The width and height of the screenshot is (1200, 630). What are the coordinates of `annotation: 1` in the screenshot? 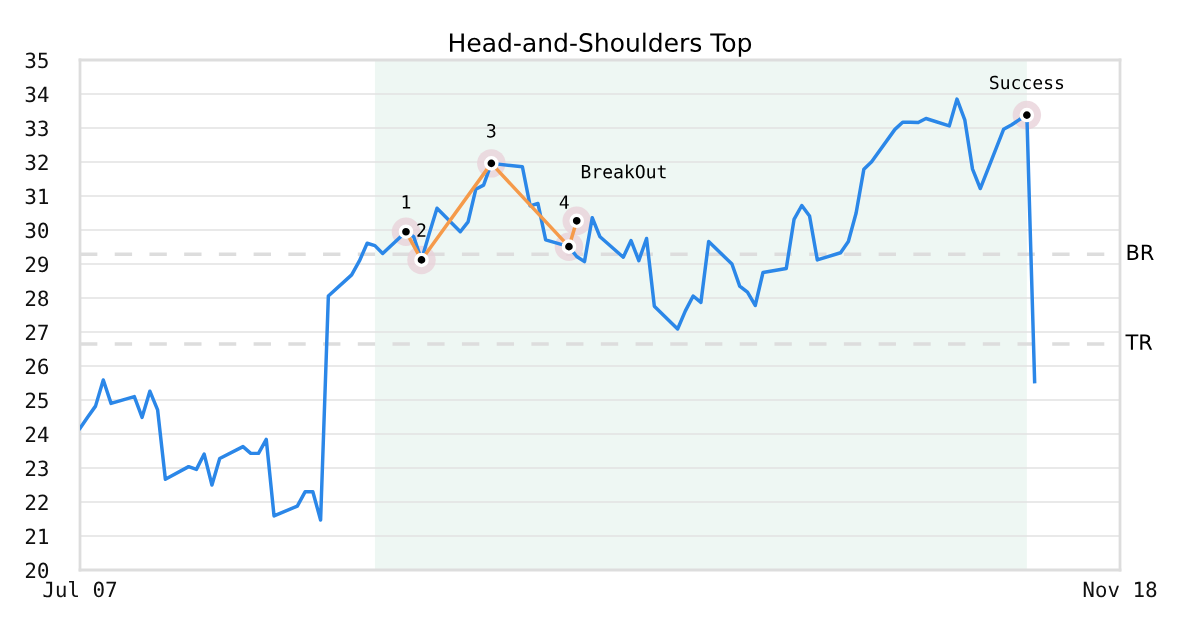 It's located at (406, 202).